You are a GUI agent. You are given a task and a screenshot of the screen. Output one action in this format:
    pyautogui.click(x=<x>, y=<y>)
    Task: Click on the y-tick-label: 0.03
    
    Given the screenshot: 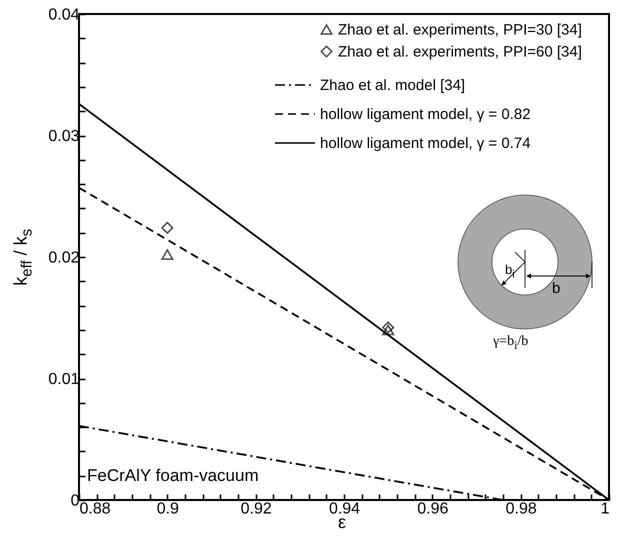 What is the action you would take?
    pyautogui.click(x=64, y=136)
    